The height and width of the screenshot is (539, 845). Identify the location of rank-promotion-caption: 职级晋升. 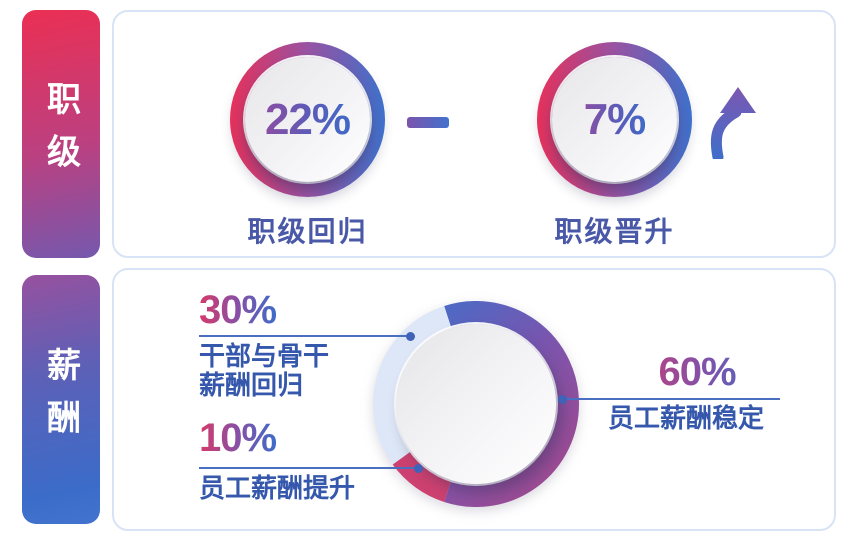
(614, 231).